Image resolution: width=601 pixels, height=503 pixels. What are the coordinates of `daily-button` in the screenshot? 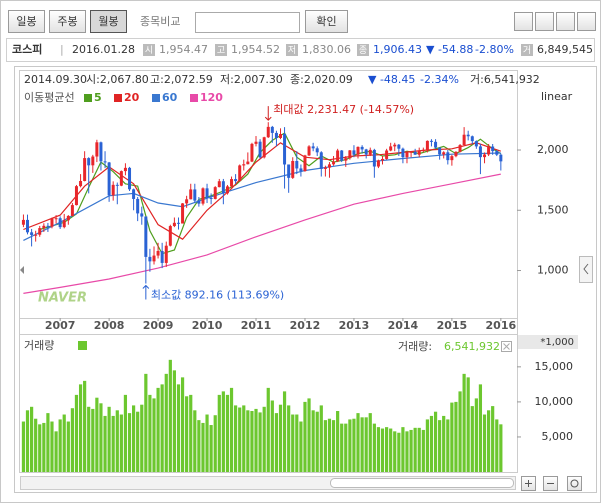 It's located at (26, 21).